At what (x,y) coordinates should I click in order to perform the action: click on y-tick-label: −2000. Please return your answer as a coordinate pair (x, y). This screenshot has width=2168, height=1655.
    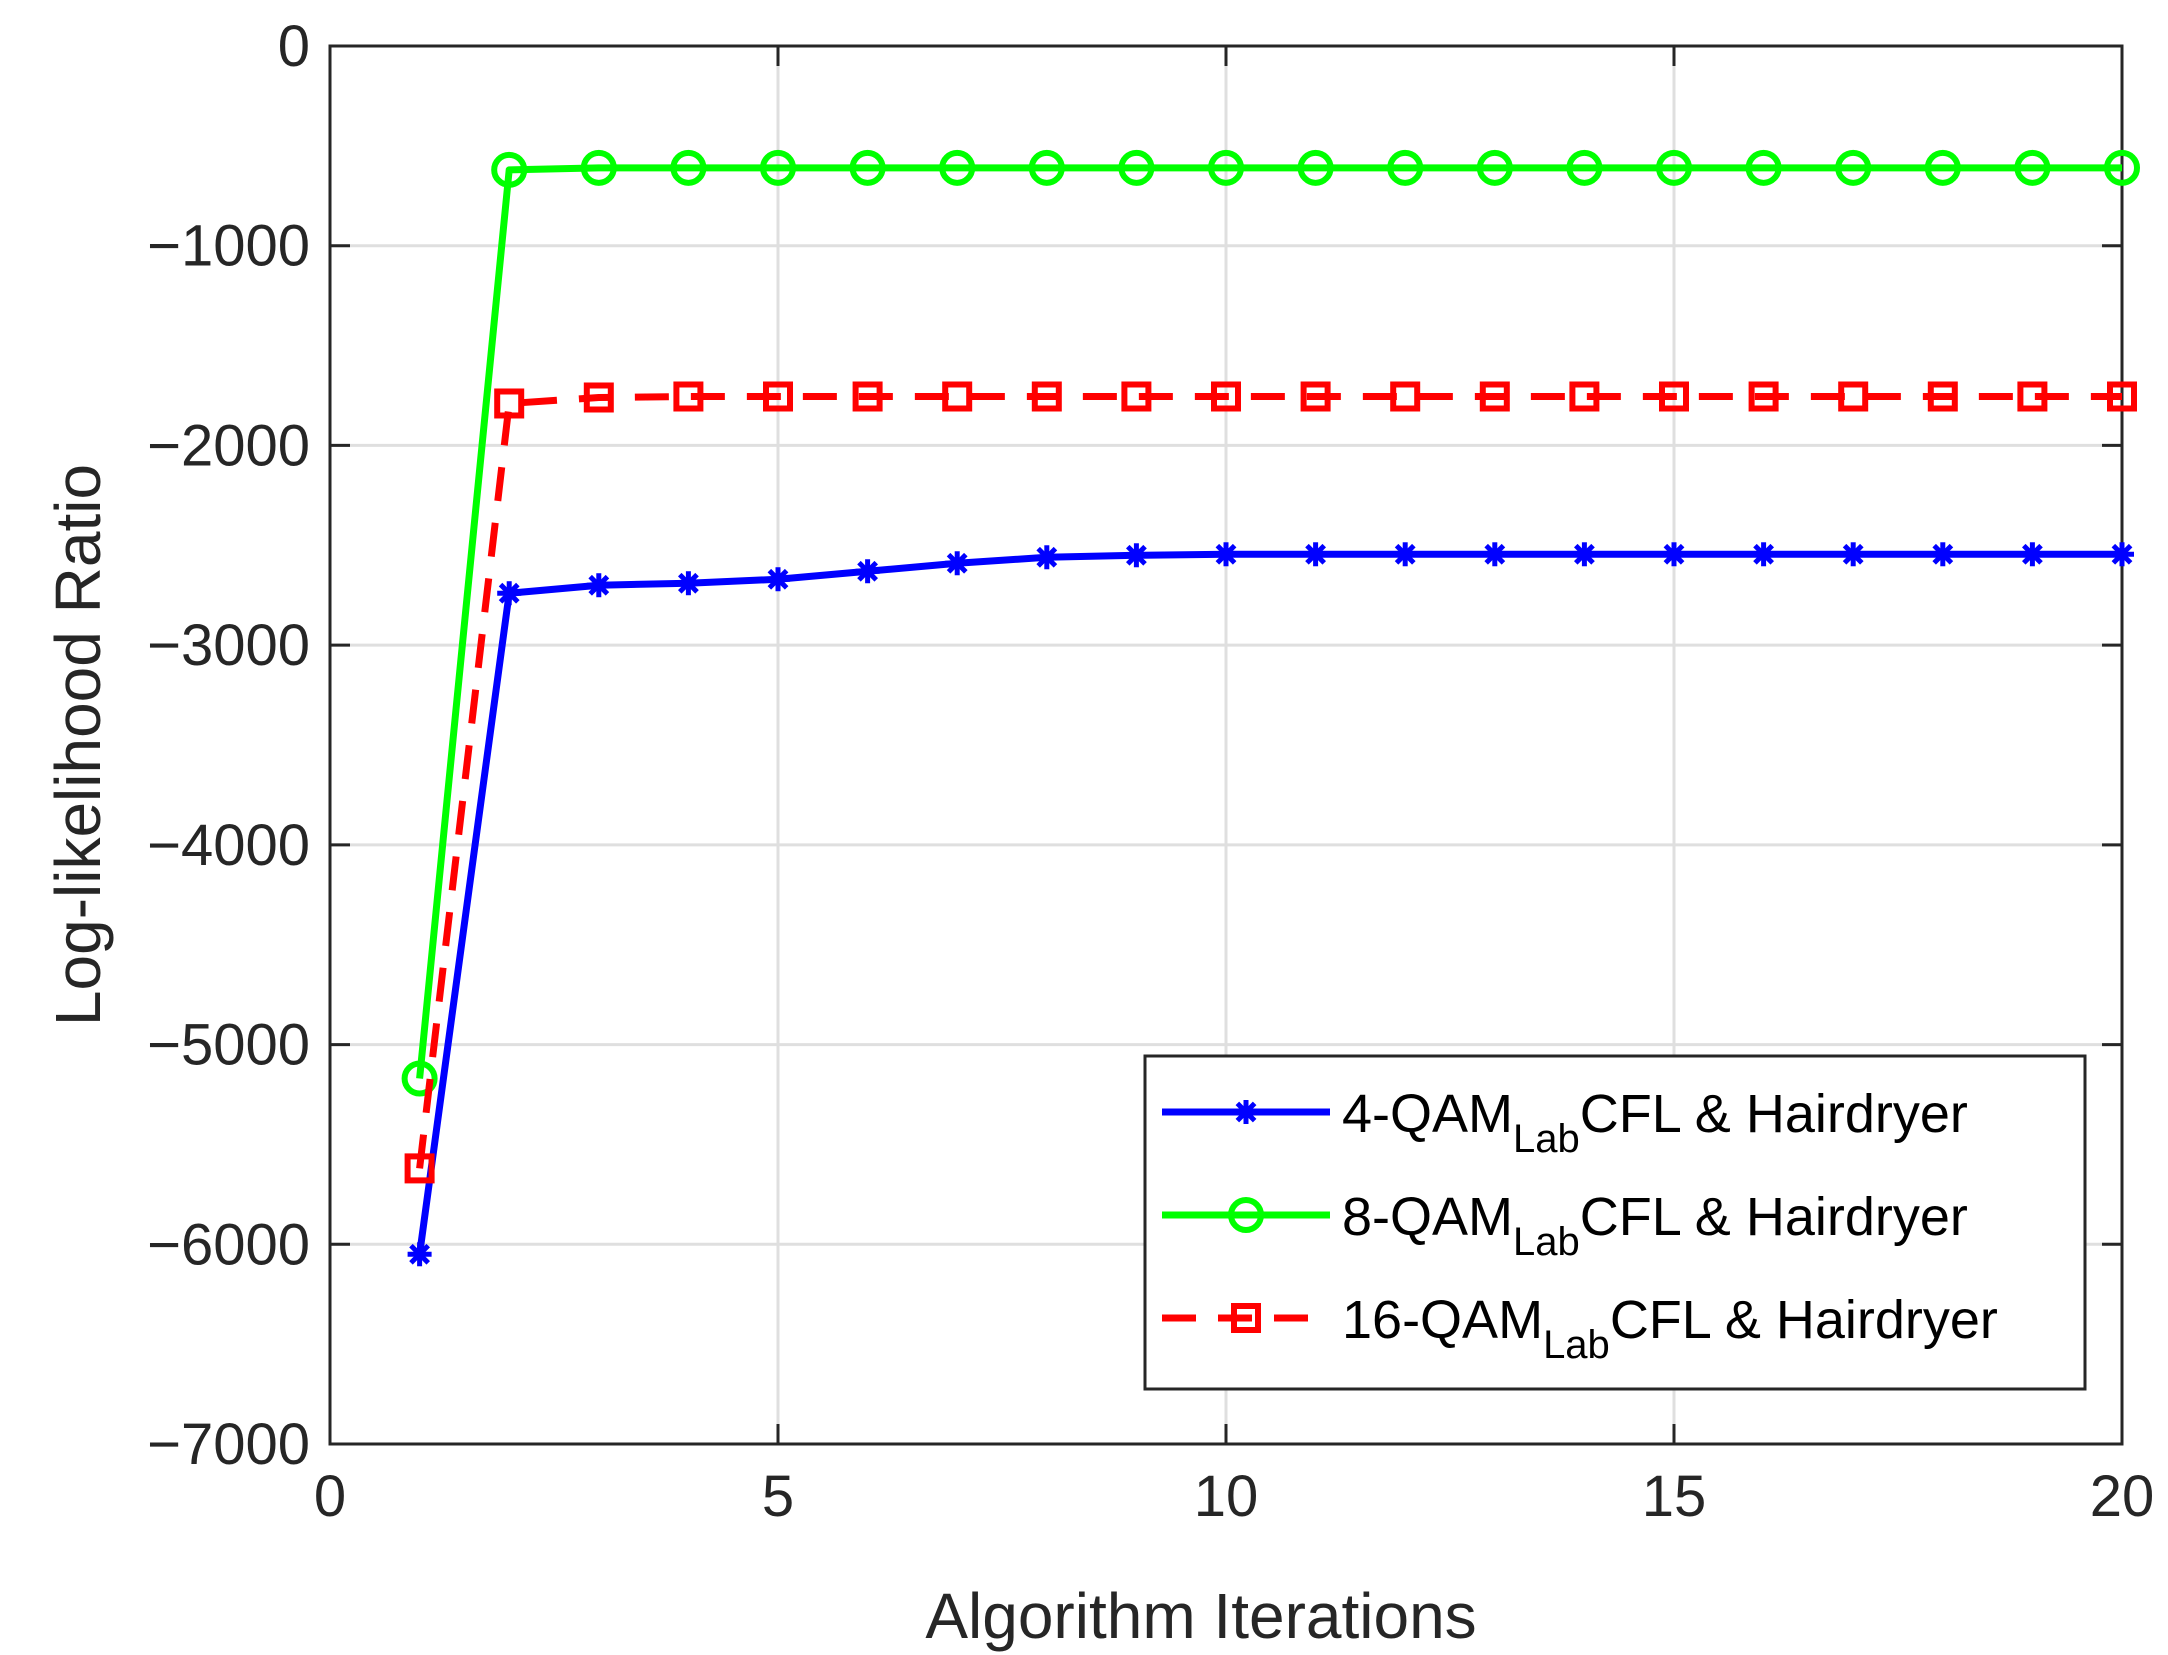
    Looking at the image, I should click on (228, 445).